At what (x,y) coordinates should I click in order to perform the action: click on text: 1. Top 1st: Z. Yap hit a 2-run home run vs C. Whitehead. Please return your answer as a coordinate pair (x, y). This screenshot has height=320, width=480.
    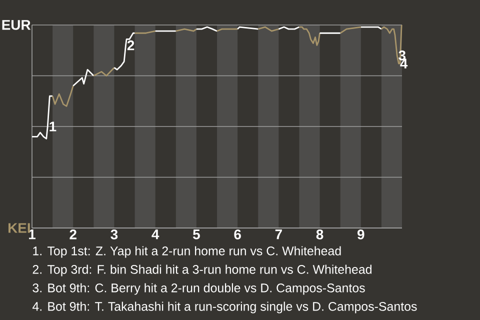
    Looking at the image, I should click on (187, 252).